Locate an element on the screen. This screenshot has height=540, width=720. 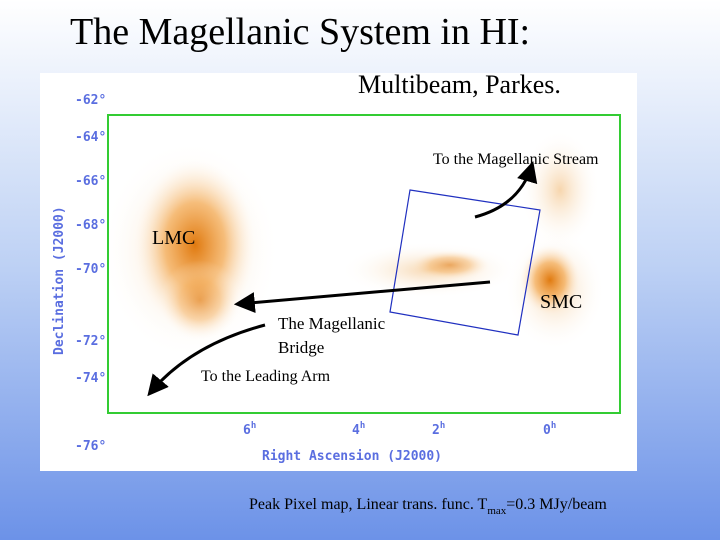
survey-box is located at coordinates (465, 262).